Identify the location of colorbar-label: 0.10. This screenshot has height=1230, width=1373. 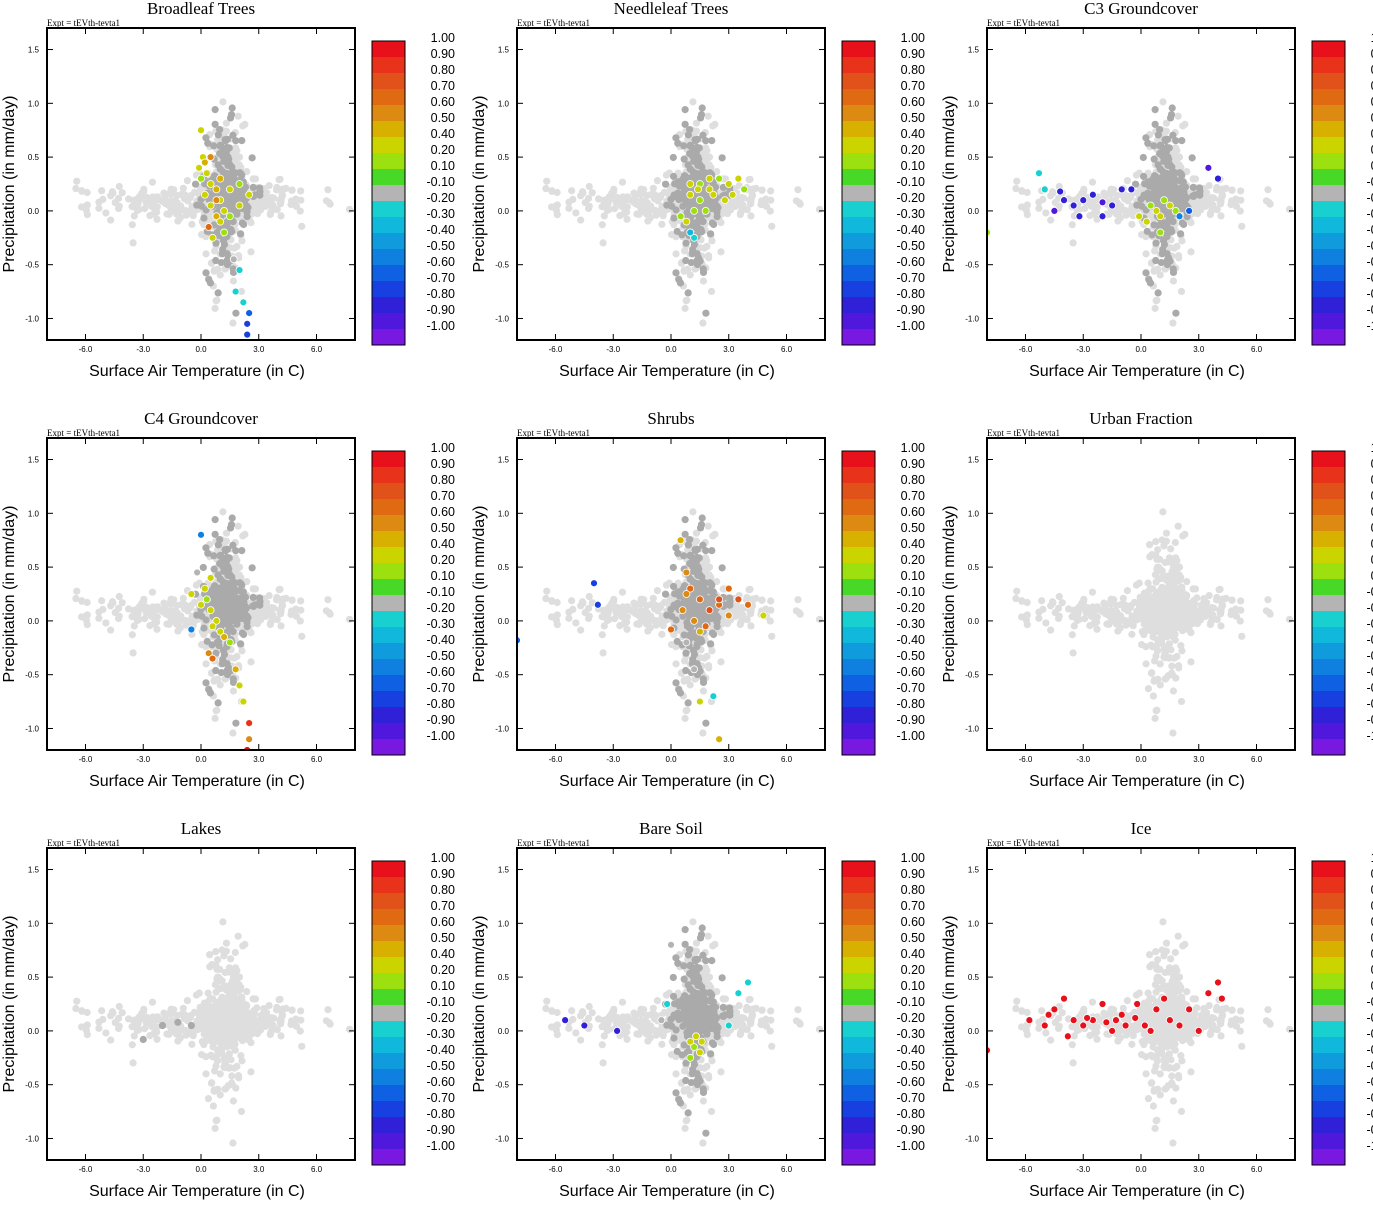
(913, 166).